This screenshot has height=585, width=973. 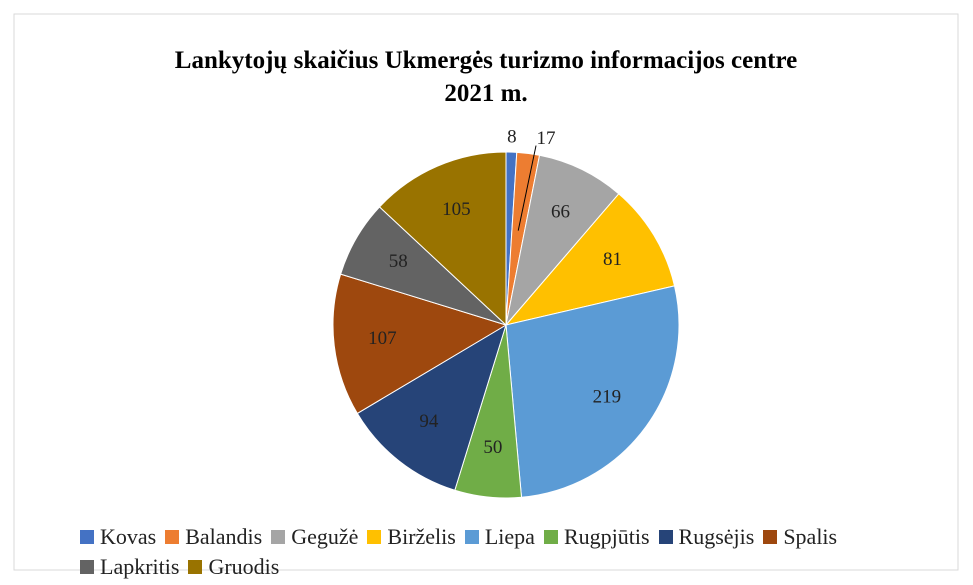 What do you see at coordinates (492, 447) in the screenshot?
I see `data-label: 50` at bounding box center [492, 447].